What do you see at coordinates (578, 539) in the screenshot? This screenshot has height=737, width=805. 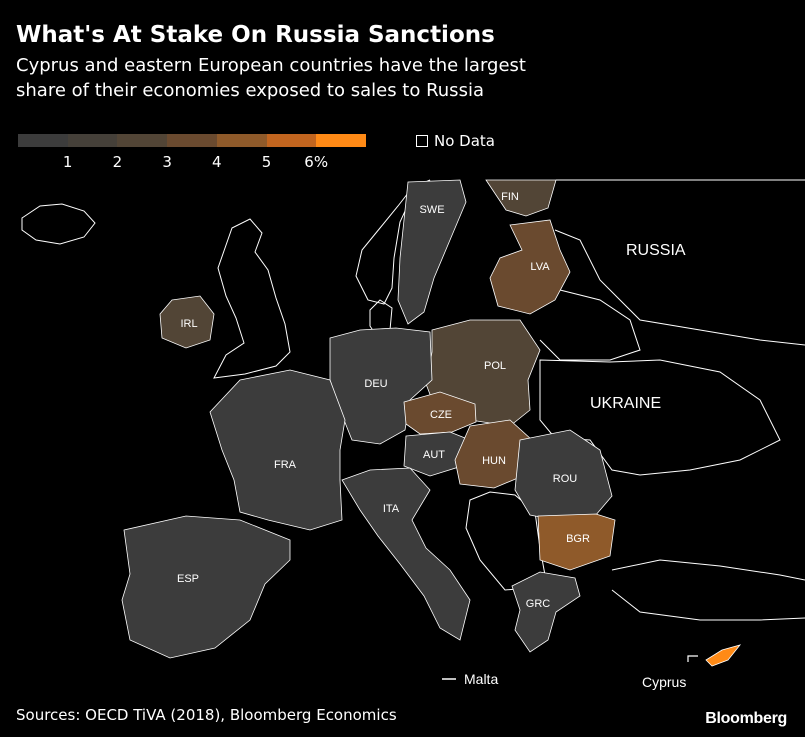 I see `country-label-BGR: BGR` at bounding box center [578, 539].